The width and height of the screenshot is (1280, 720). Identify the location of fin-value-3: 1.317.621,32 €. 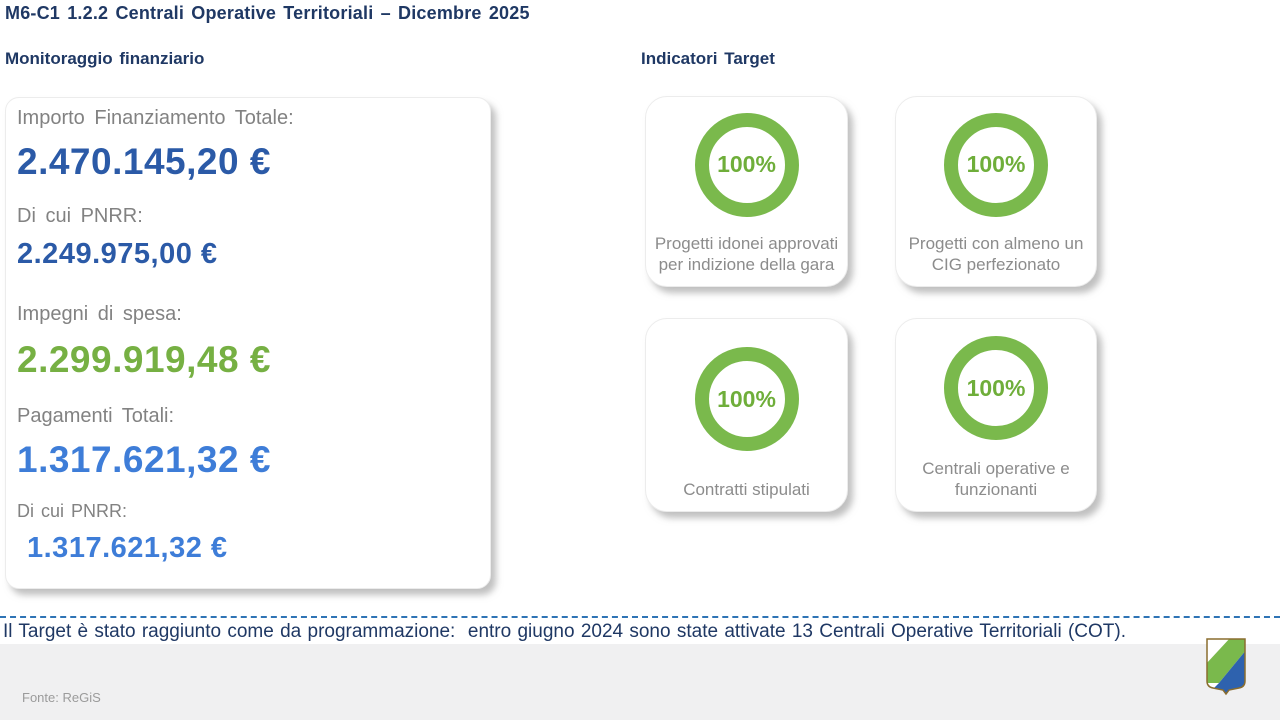
(144, 459).